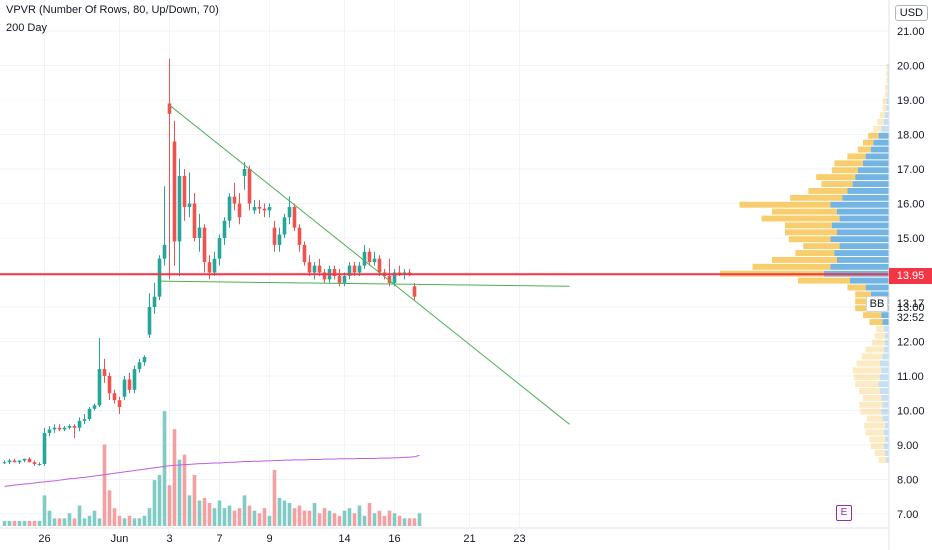  Describe the element at coordinates (911, 412) in the screenshot. I see `y-tick-label: 10.00` at that location.